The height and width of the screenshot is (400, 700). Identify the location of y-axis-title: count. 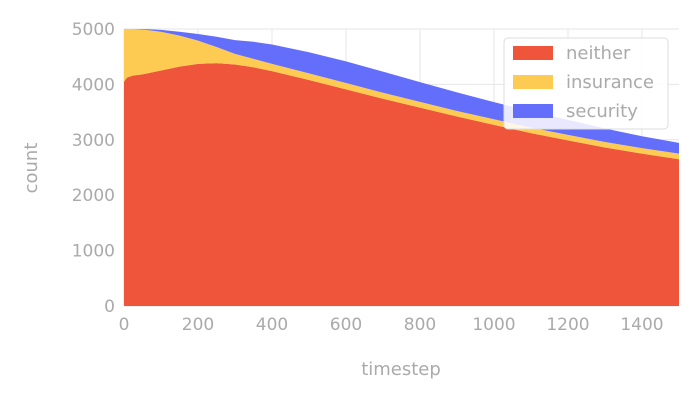
(31, 168).